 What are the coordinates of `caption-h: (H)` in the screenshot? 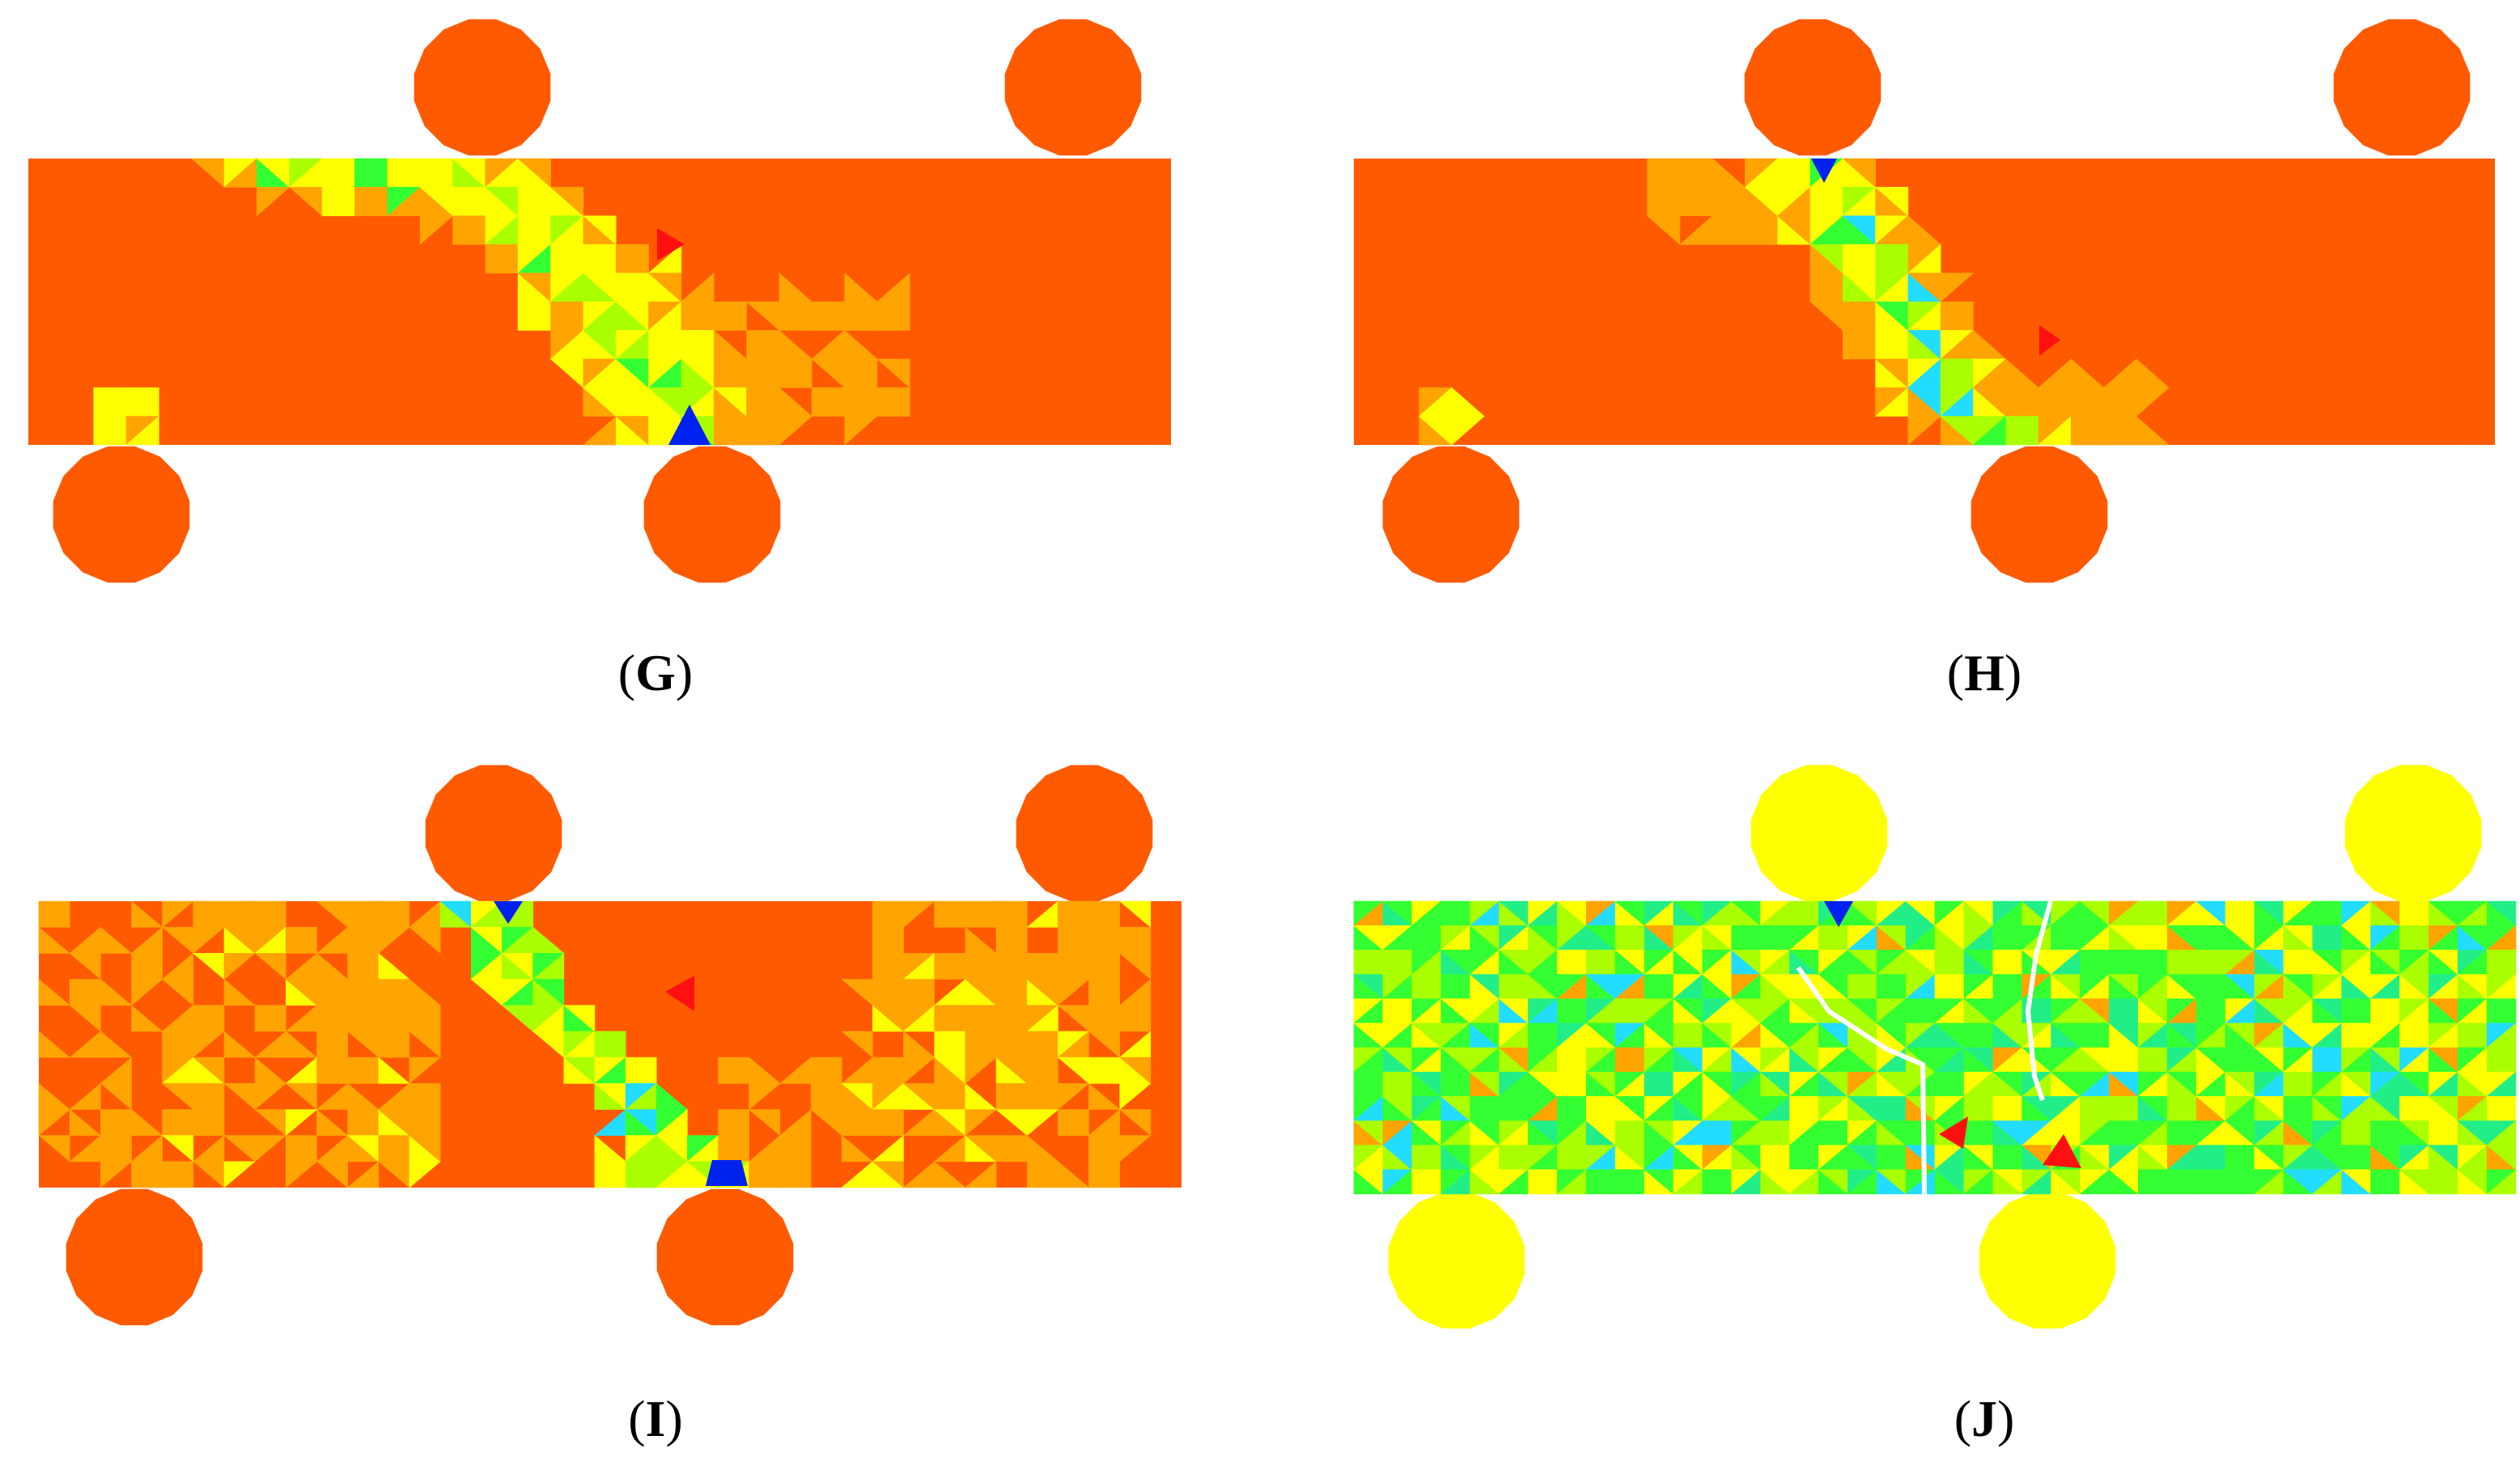 It's located at (1984, 672).